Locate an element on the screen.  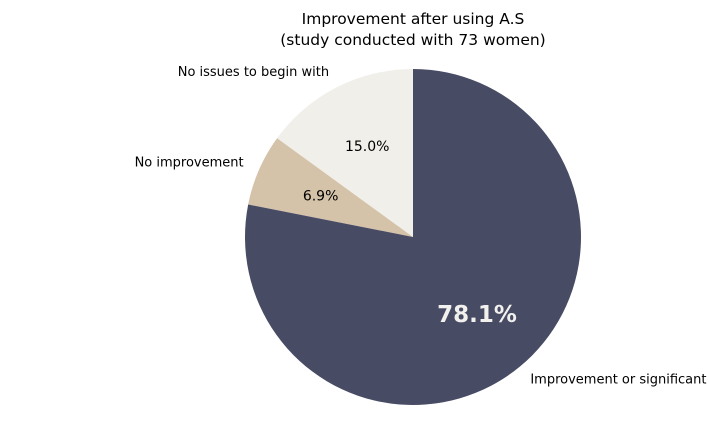
pie-percent-label-1: 6.9% is located at coordinates (321, 197).